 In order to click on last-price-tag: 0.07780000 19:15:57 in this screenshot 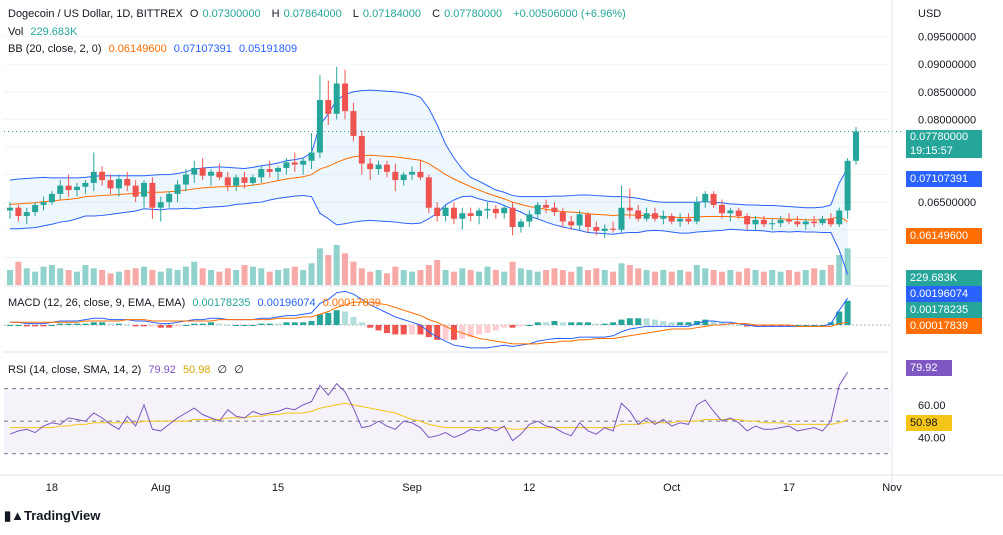, I will do `click(944, 144)`.